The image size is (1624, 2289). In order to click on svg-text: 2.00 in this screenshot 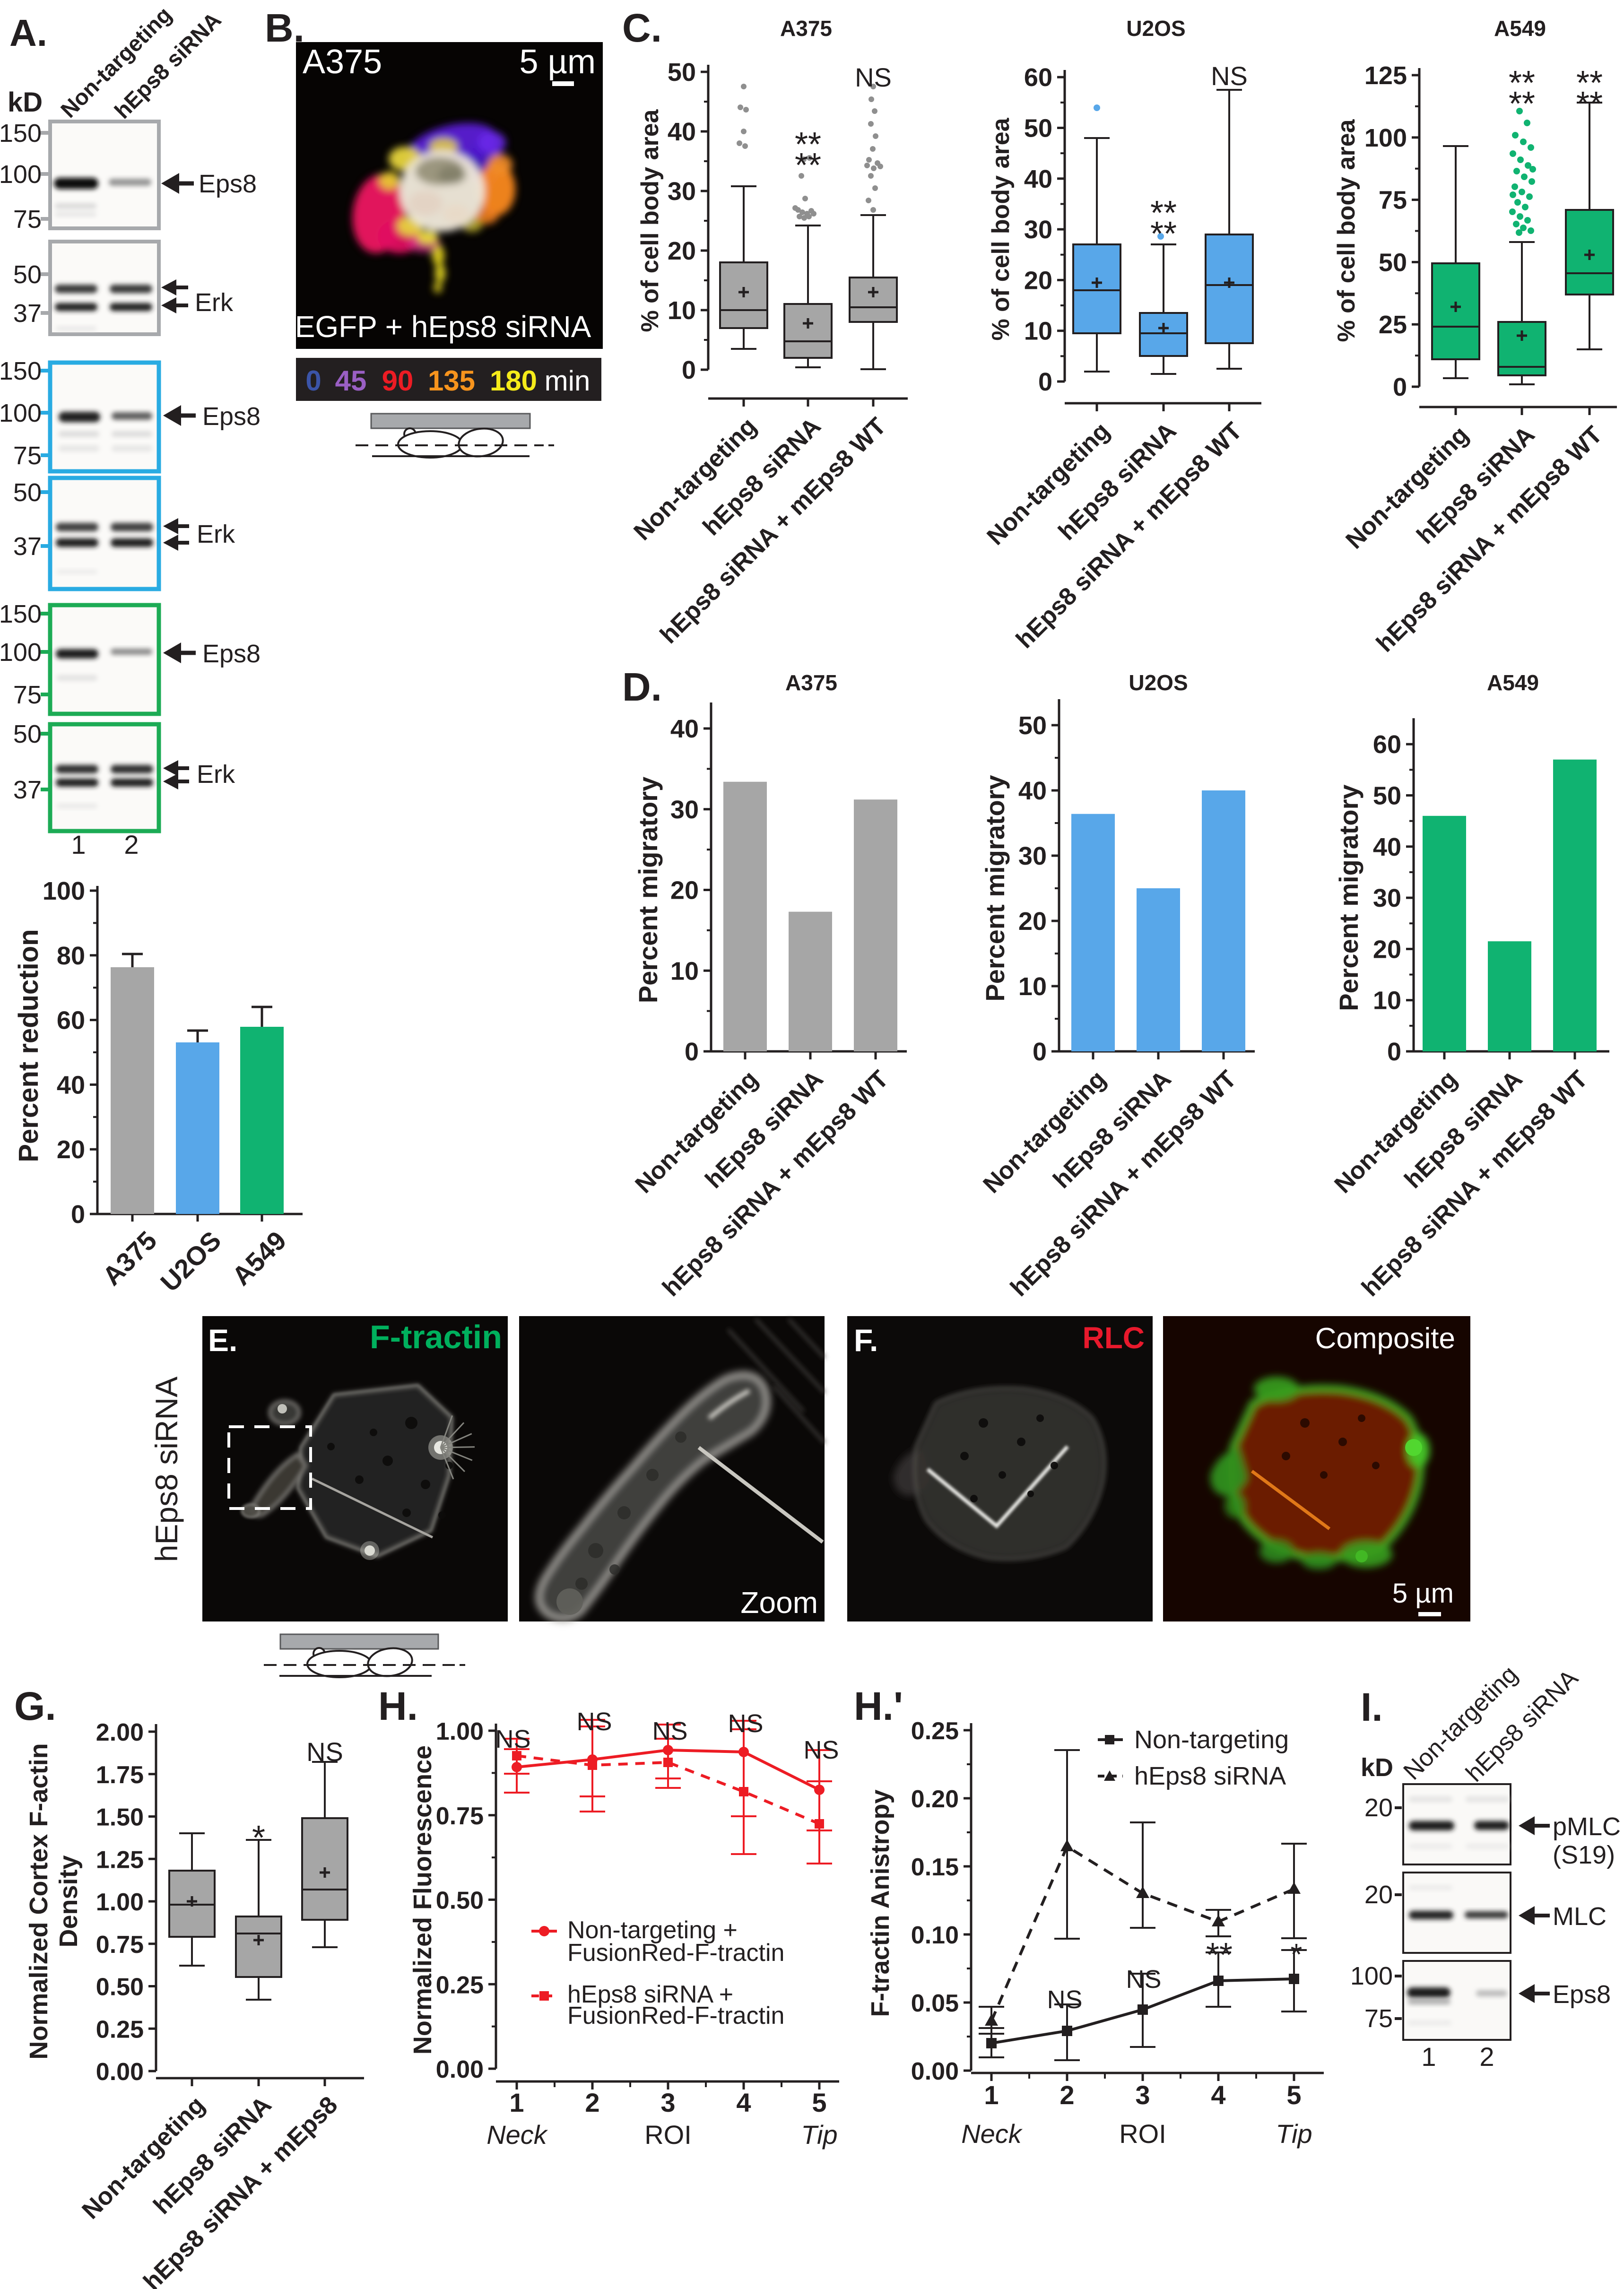, I will do `click(120, 1732)`.